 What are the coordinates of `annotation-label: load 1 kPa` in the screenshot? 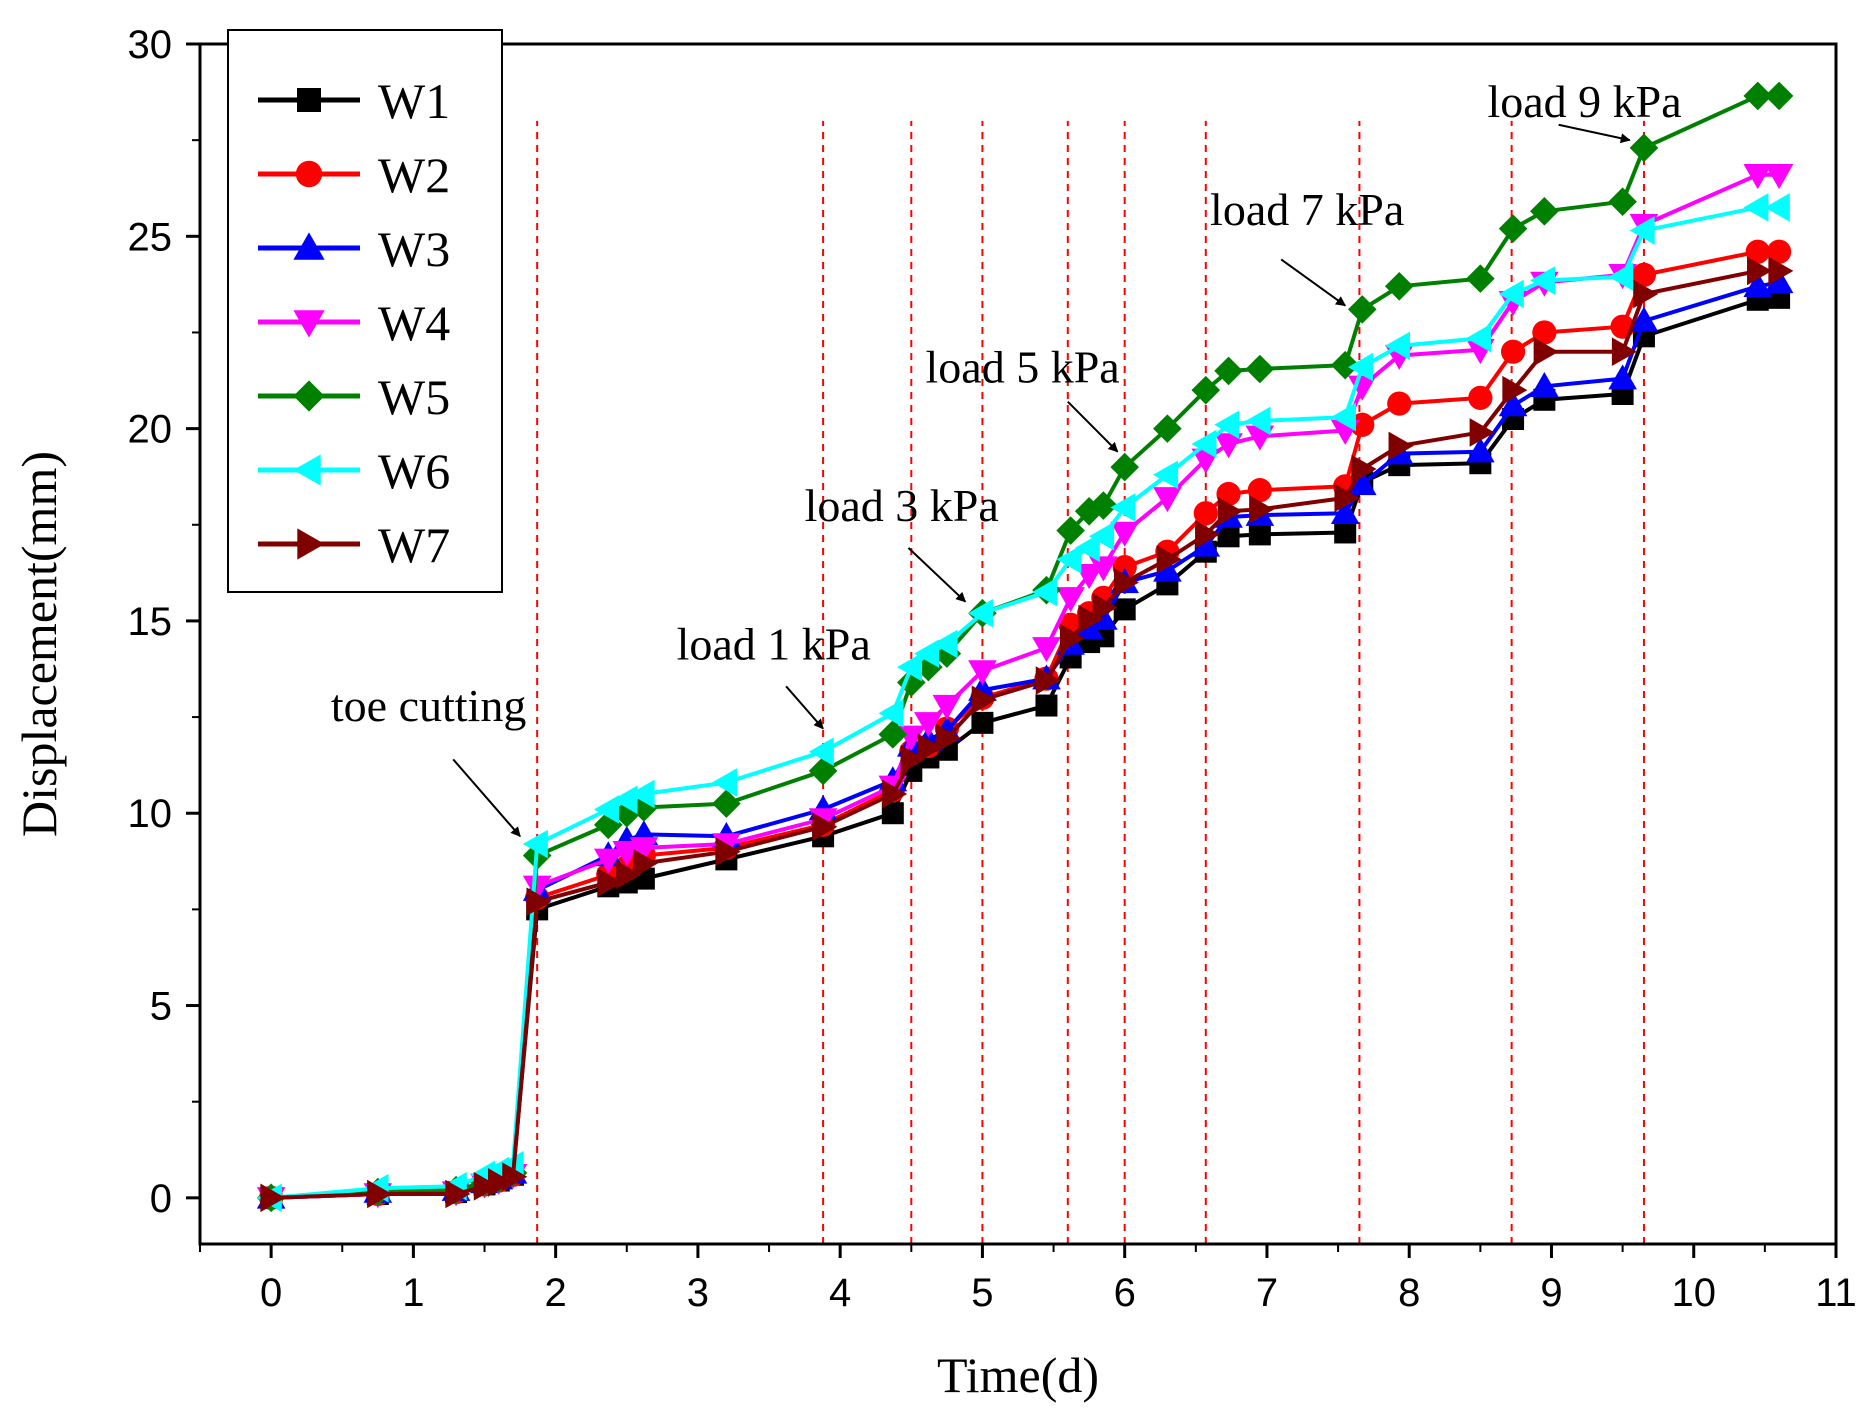 It's located at (774, 643).